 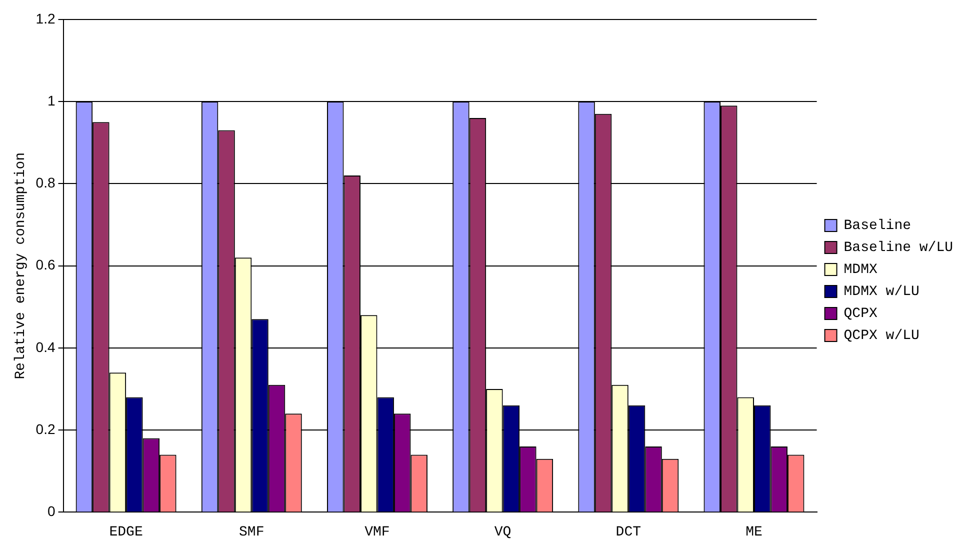 What do you see at coordinates (21, 266) in the screenshot?
I see `y-axis-title: Relative energy consumption` at bounding box center [21, 266].